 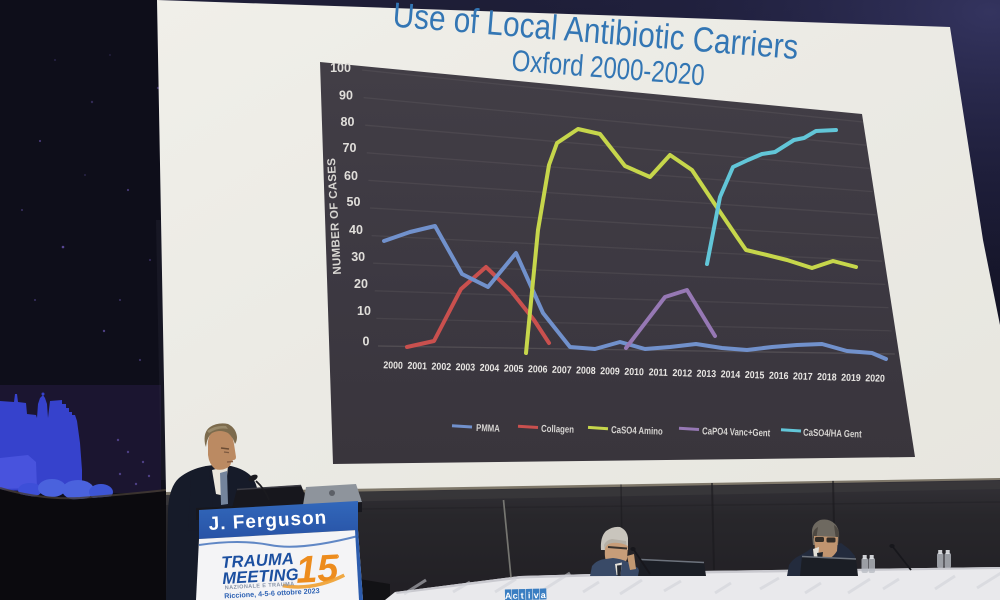 What do you see at coordinates (351, 176) in the screenshot?
I see `svg-text: 60` at bounding box center [351, 176].